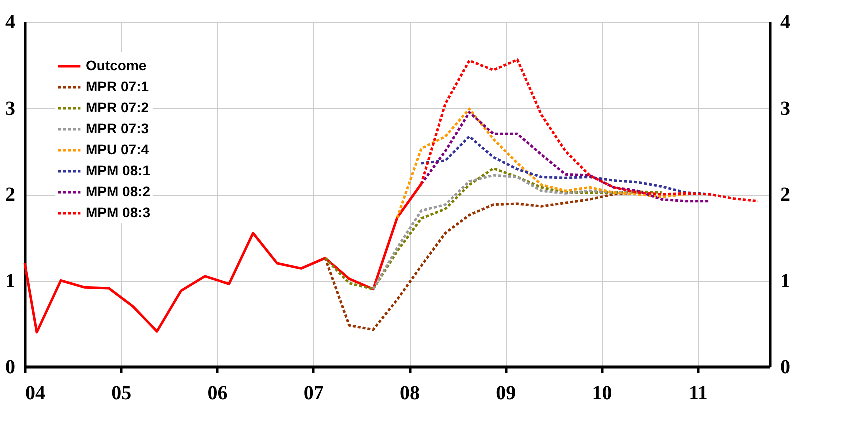 The height and width of the screenshot is (439, 851). What do you see at coordinates (118, 86) in the screenshot?
I see `legend-label: MPR 07:1` at bounding box center [118, 86].